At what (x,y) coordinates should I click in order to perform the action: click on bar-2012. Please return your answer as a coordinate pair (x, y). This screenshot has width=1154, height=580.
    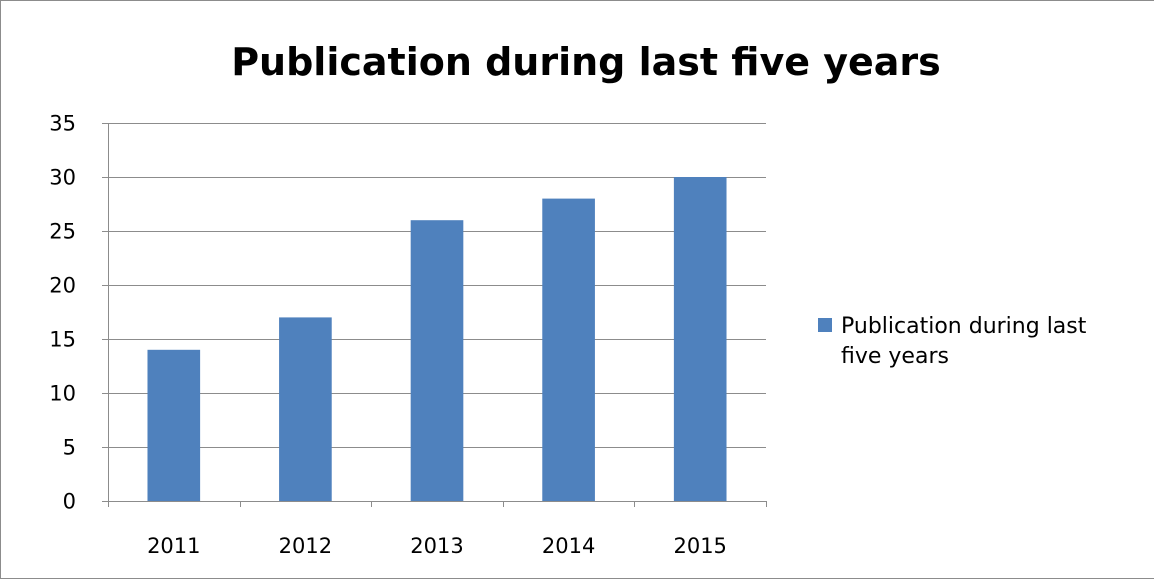
    Looking at the image, I should click on (305, 409).